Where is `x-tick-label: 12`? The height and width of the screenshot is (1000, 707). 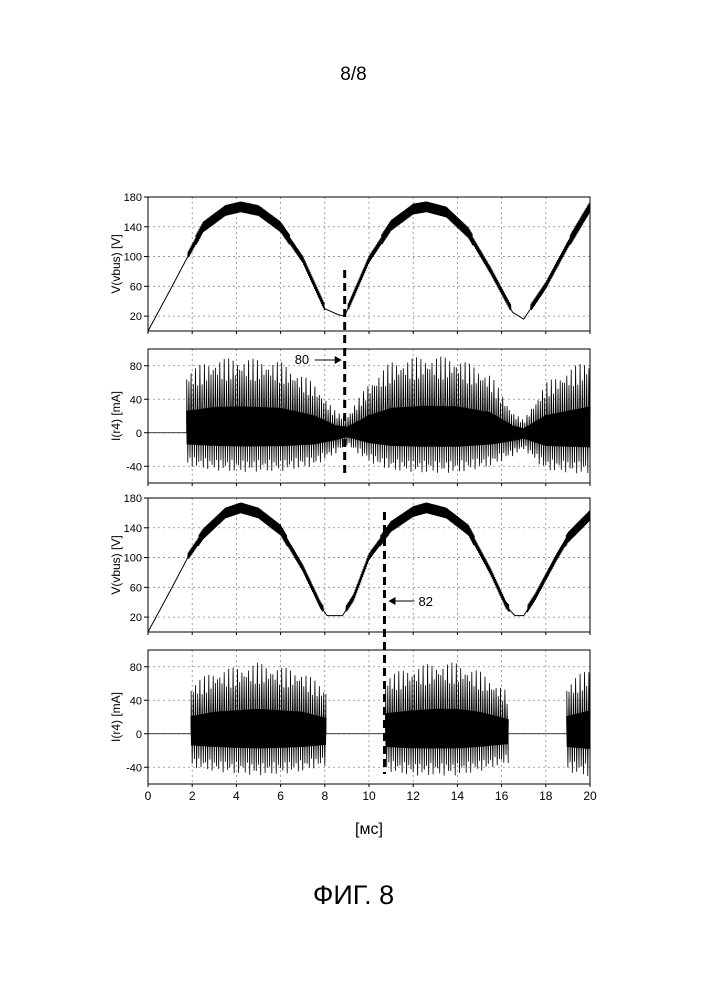
x-tick-label: 12 is located at coordinates (414, 796).